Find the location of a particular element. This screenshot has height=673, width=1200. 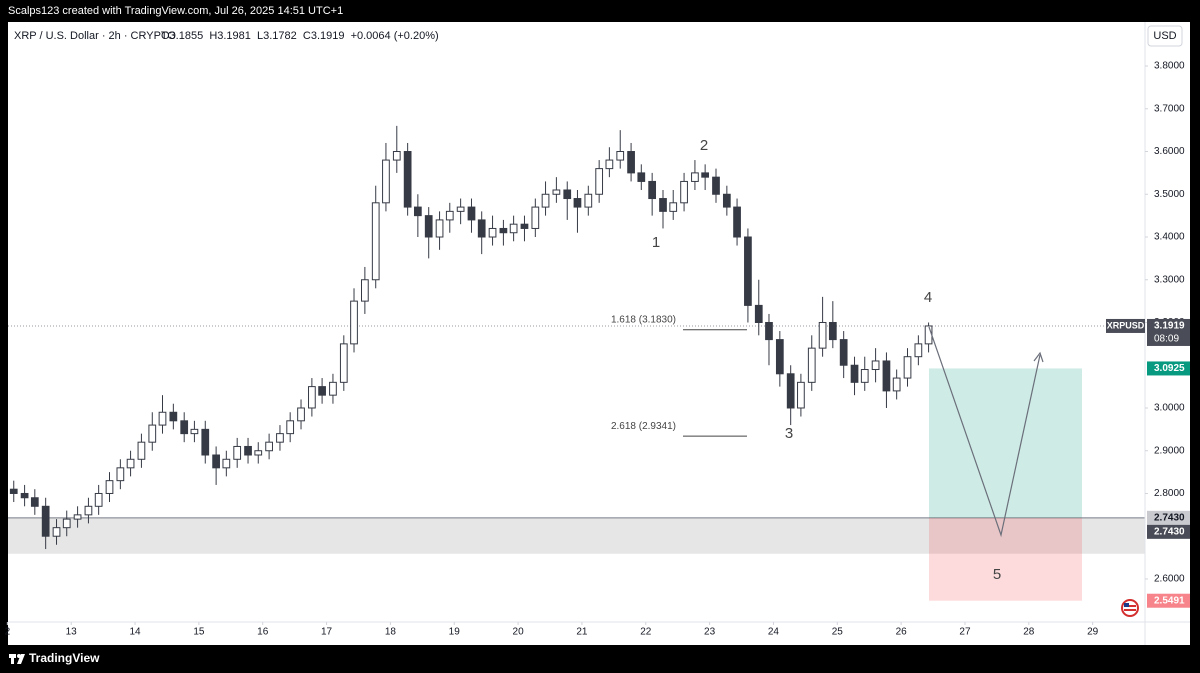

wave-label: 3 is located at coordinates (789, 433).